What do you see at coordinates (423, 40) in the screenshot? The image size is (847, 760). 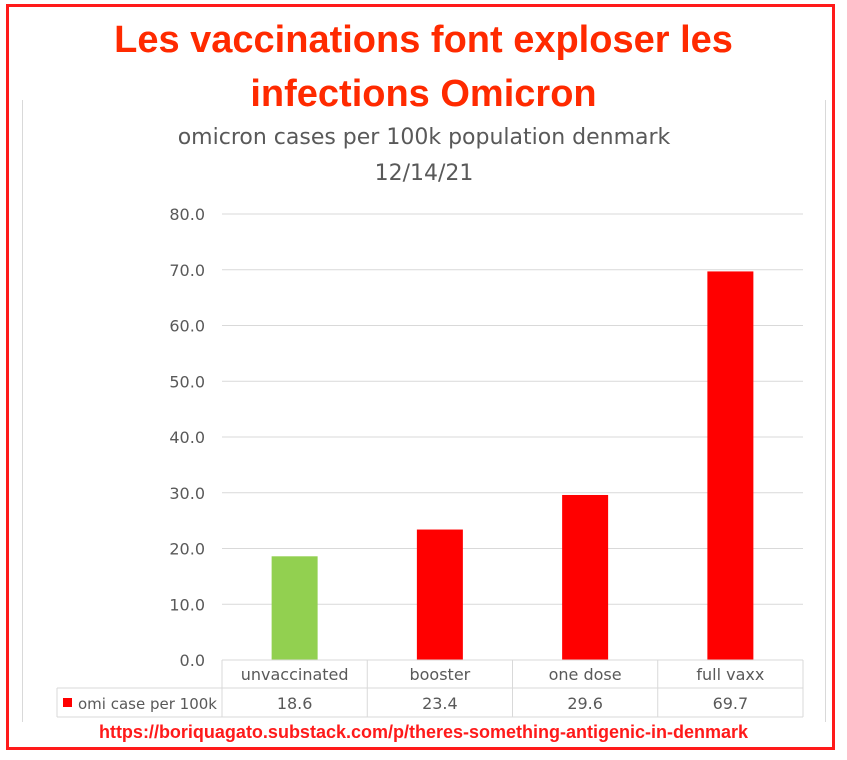 I see `headline-line-1: Les vaccinations font exploser les` at bounding box center [423, 40].